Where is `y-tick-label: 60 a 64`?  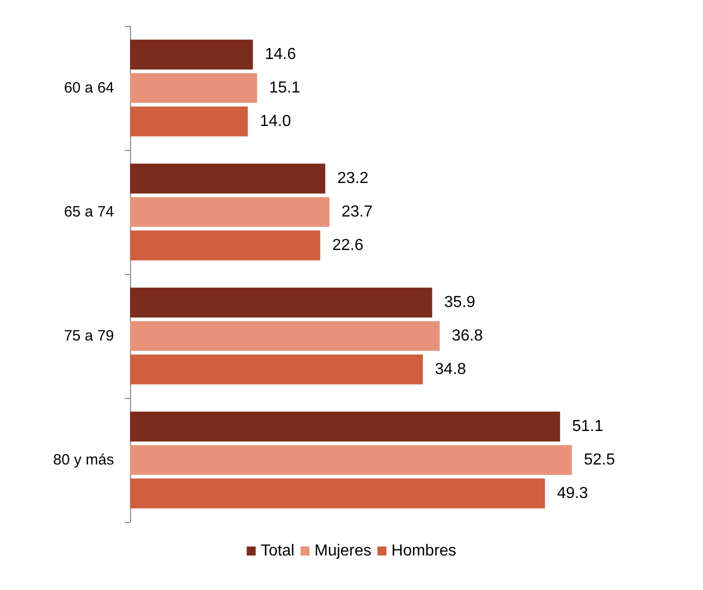 y-tick-label: 60 a 64 is located at coordinates (89, 88).